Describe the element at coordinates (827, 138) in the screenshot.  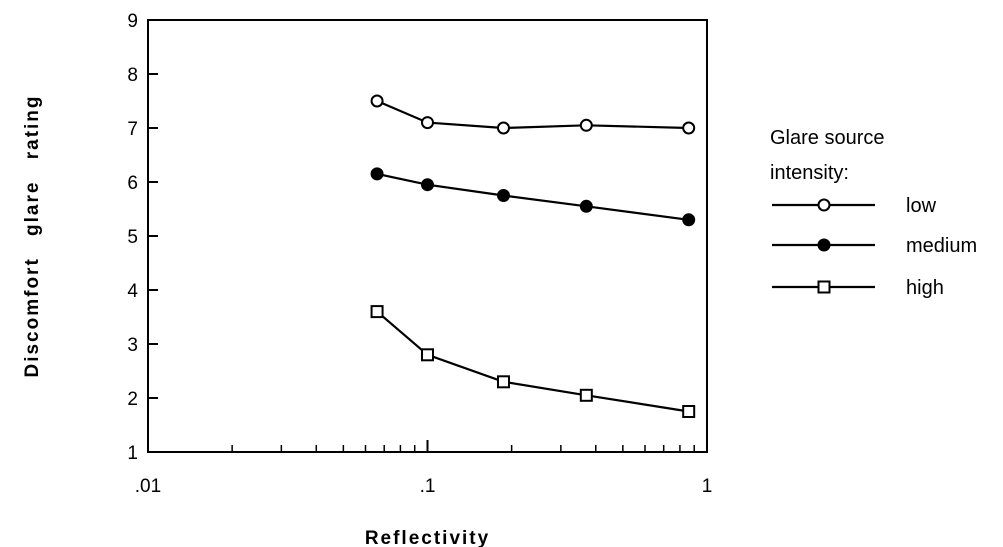
I see `legend-title-line-1: Glare source` at that location.